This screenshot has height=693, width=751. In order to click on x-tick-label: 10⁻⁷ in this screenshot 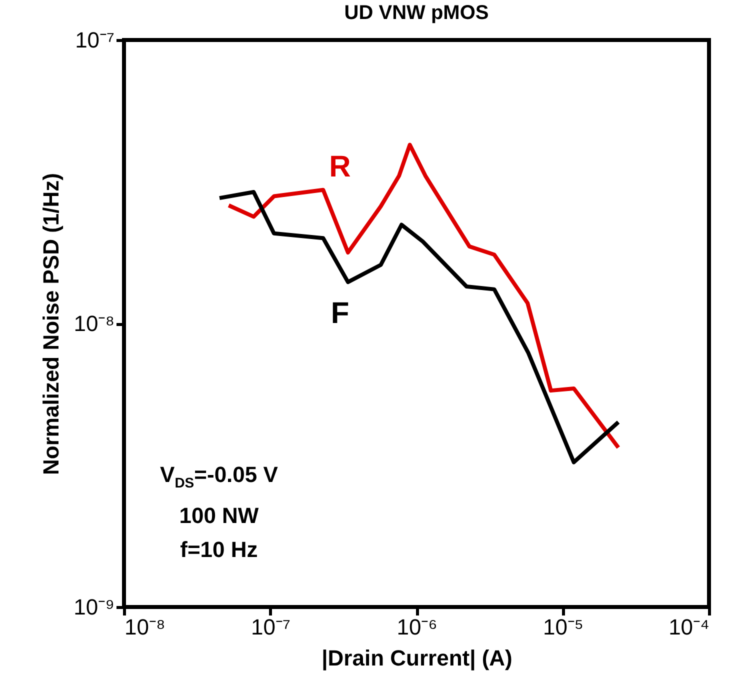, I will do `click(270, 627)`.